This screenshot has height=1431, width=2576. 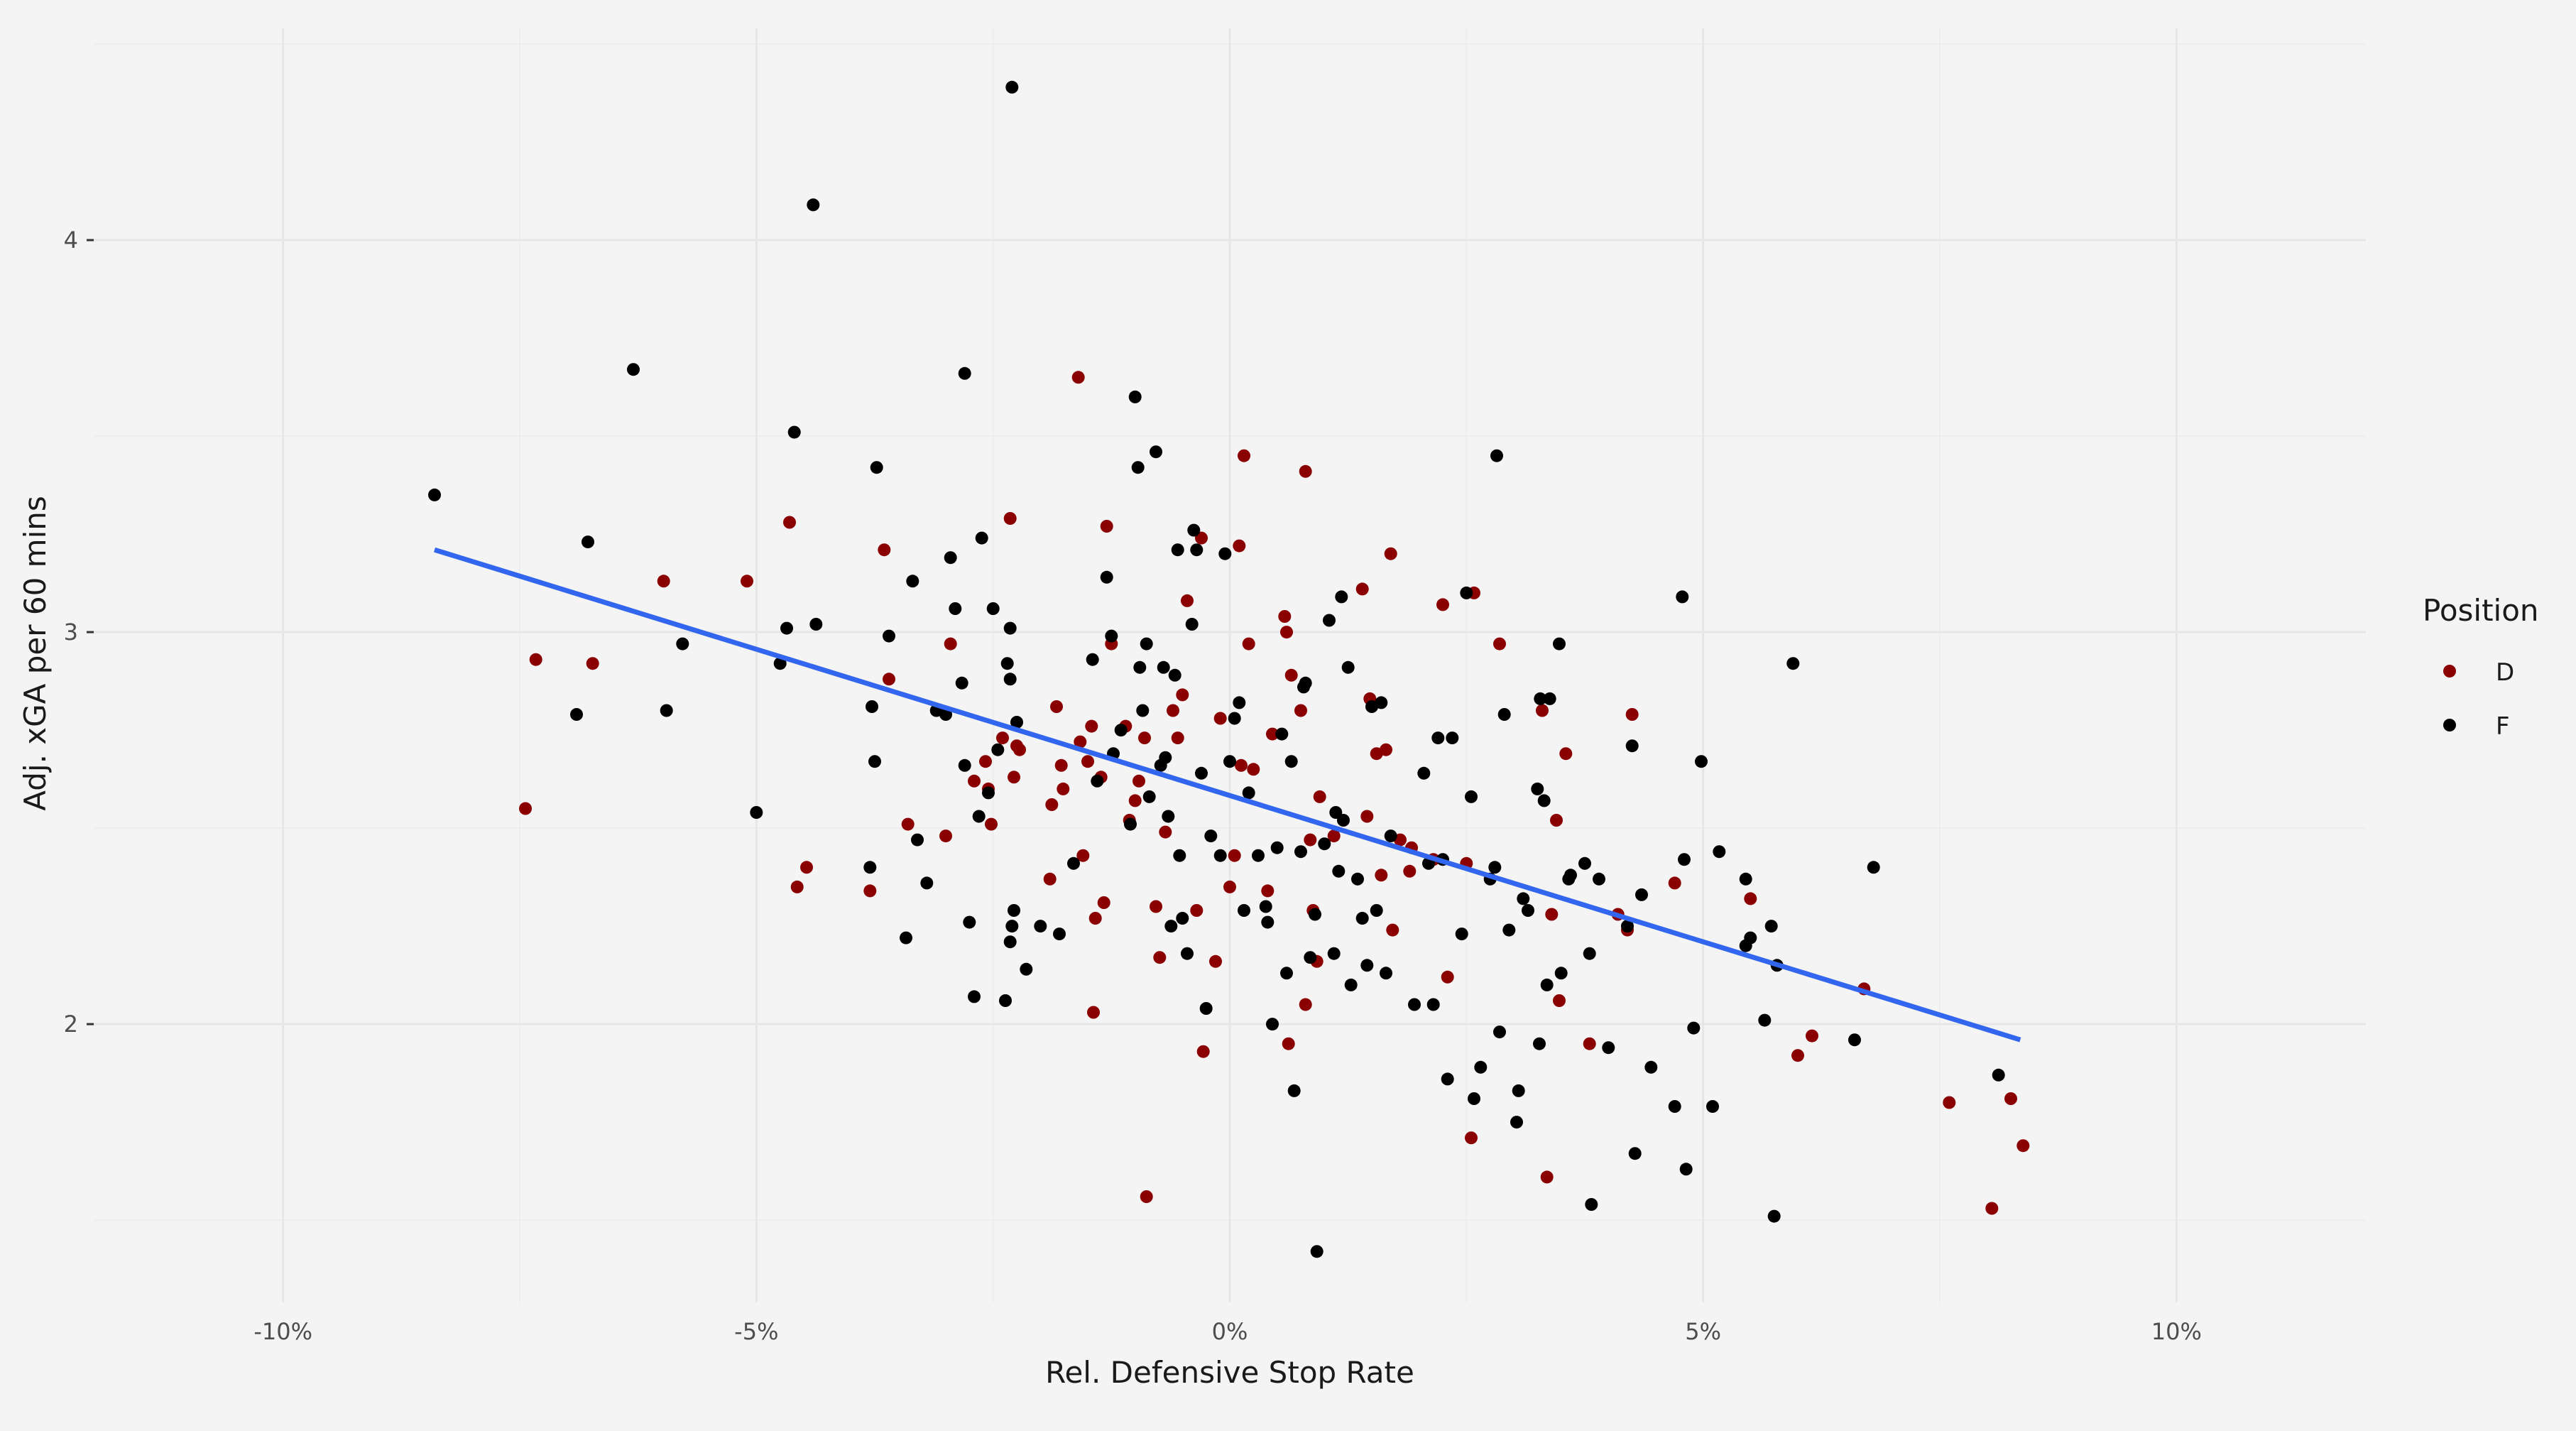 What do you see at coordinates (71, 240) in the screenshot?
I see `y-tick-label: 4` at bounding box center [71, 240].